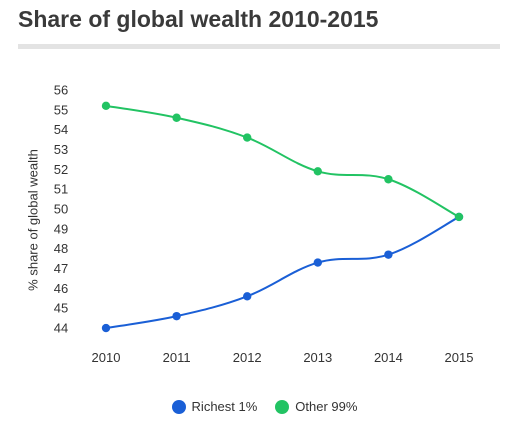  I want to click on y-tick-label: 51, so click(61, 189).